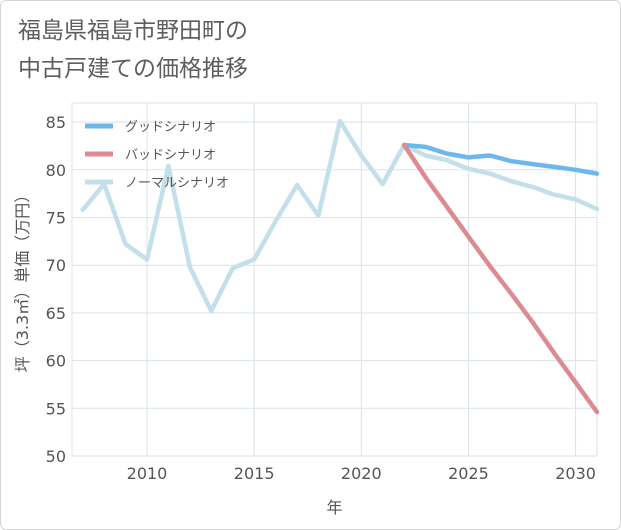 The height and width of the screenshot is (530, 621). What do you see at coordinates (56, 265) in the screenshot?
I see `y-tick-label: 70` at bounding box center [56, 265].